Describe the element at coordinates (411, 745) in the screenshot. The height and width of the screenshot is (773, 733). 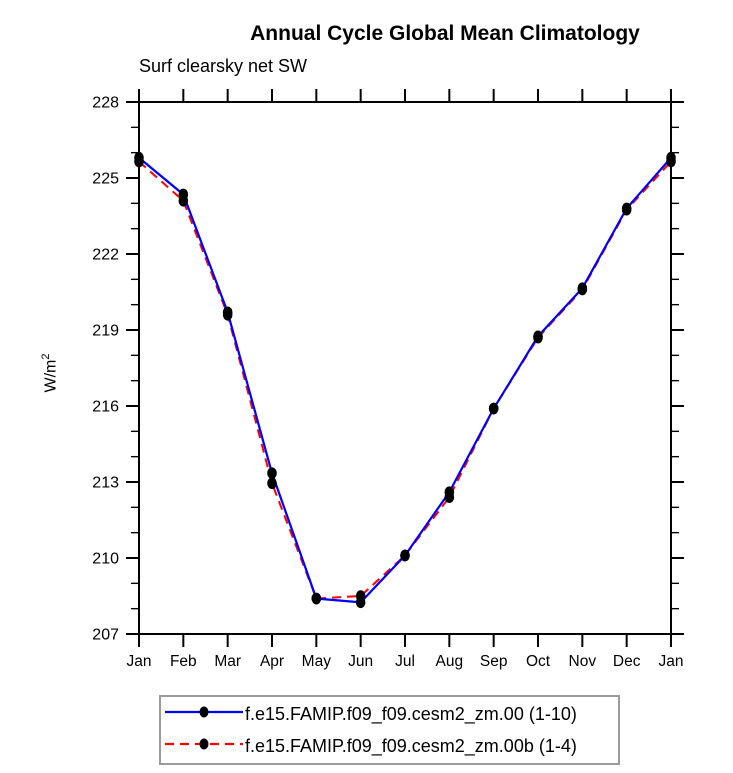
I see `legend-label-series-1: f.e15.FAMIP.f09_f09.cesm2_zm.00b (1-4)` at that location.